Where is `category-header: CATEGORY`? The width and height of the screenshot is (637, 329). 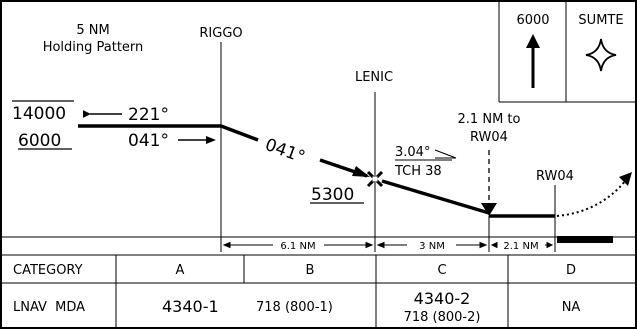 category-header: CATEGORY is located at coordinates (48, 270).